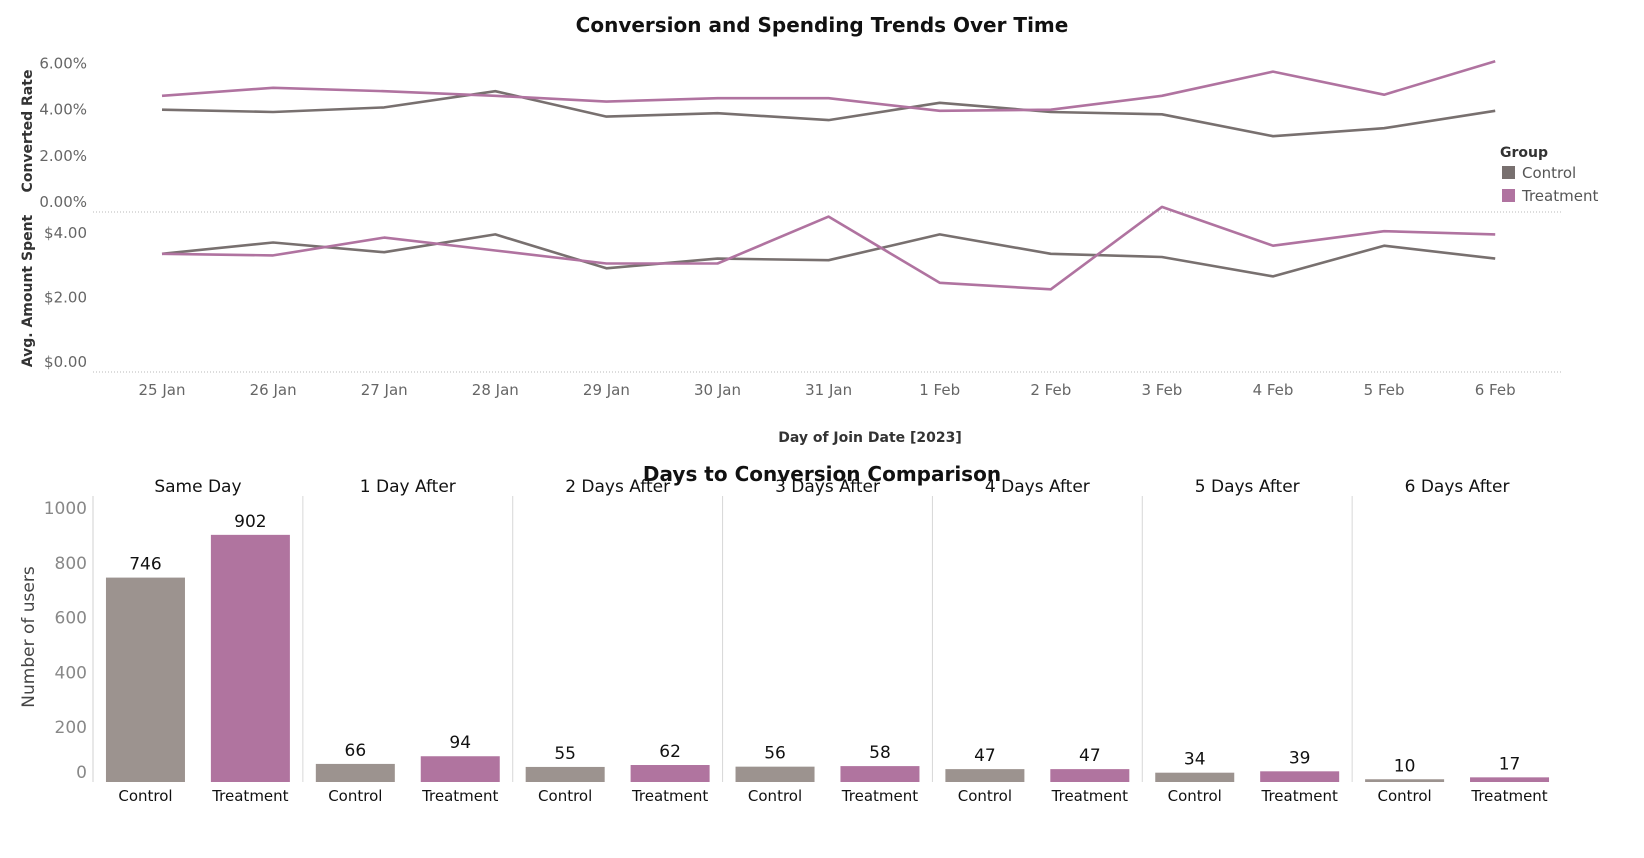 This screenshot has width=1644, height=858. Describe the element at coordinates (65, 509) in the screenshot. I see `bar-y-tick-1000: 1000` at that location.